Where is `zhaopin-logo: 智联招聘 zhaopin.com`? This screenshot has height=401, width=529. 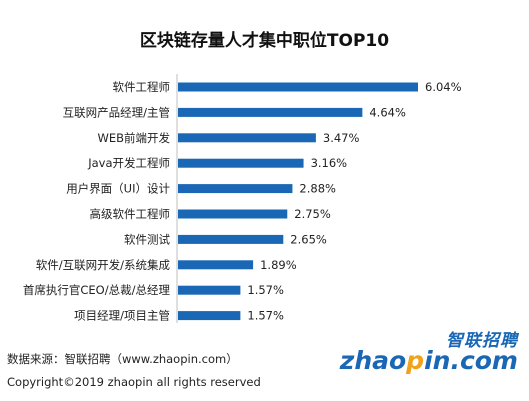 zhaopin-logo: 智联招聘 zhaopin.com is located at coordinates (432, 356).